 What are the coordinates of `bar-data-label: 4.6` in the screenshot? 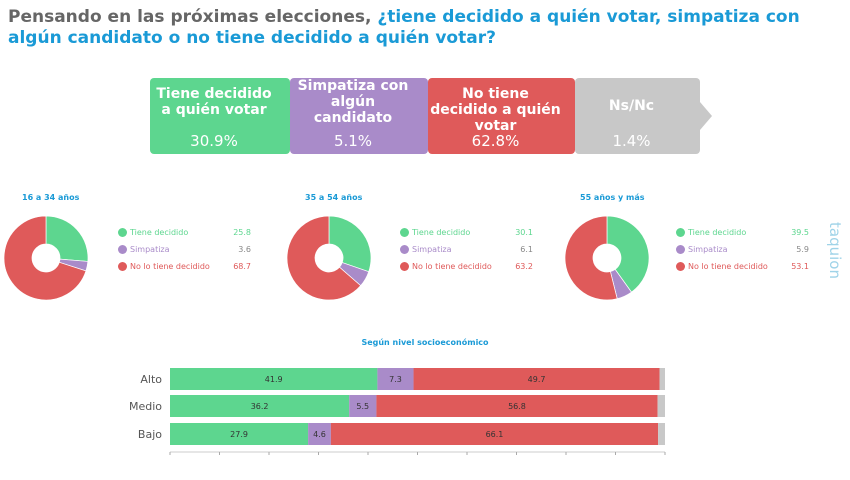 It's located at (319, 434).